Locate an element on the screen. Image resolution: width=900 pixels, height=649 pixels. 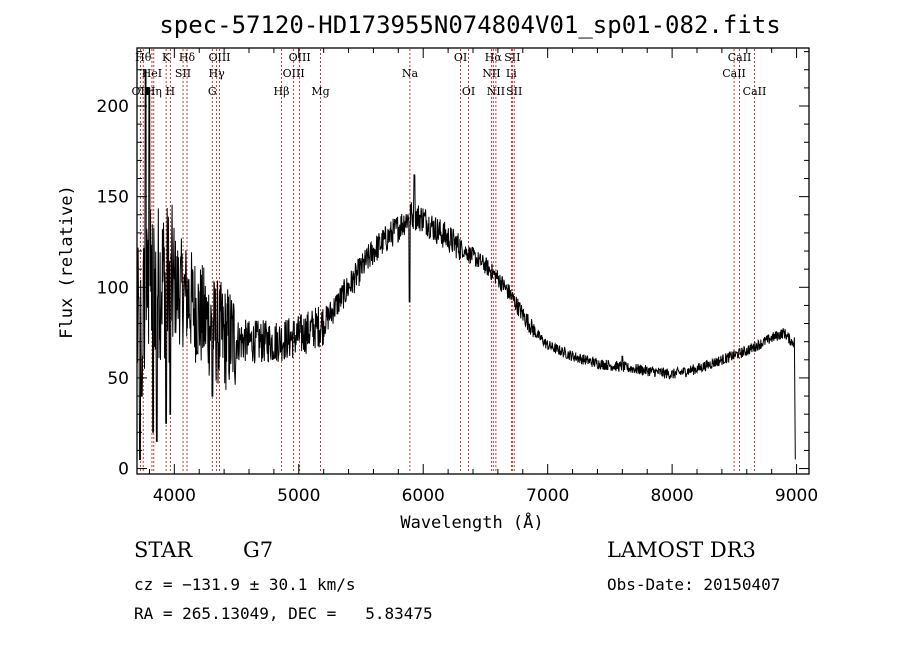
x-tick-label: 7000 is located at coordinates (547, 496).